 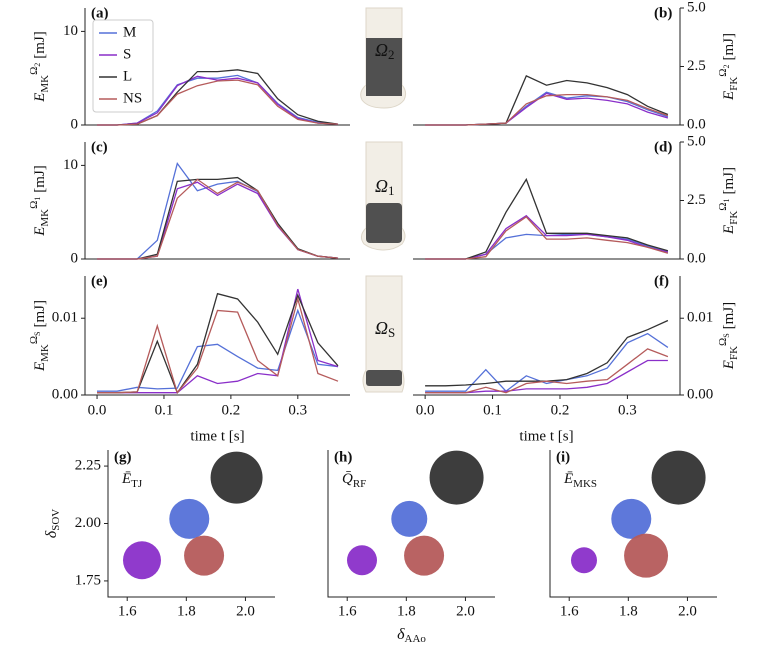 I want to click on y-axis-label-part: S, so click(x=726, y=335).